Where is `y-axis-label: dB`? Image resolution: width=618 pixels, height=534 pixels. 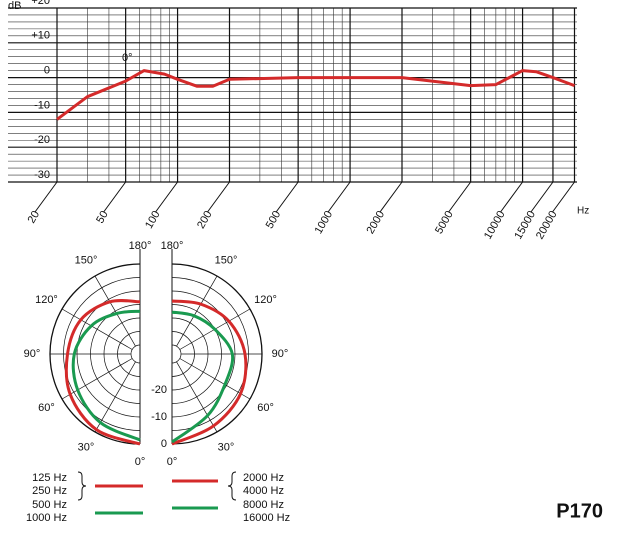
y-axis-label: dB is located at coordinates (14, 6).